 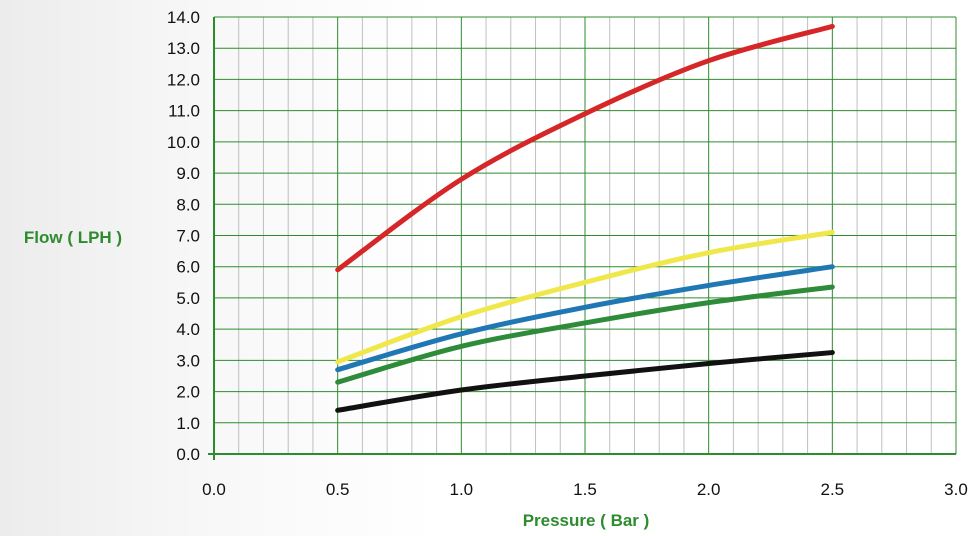 What do you see at coordinates (585, 489) in the screenshot?
I see `x-tick-label: 1.5` at bounding box center [585, 489].